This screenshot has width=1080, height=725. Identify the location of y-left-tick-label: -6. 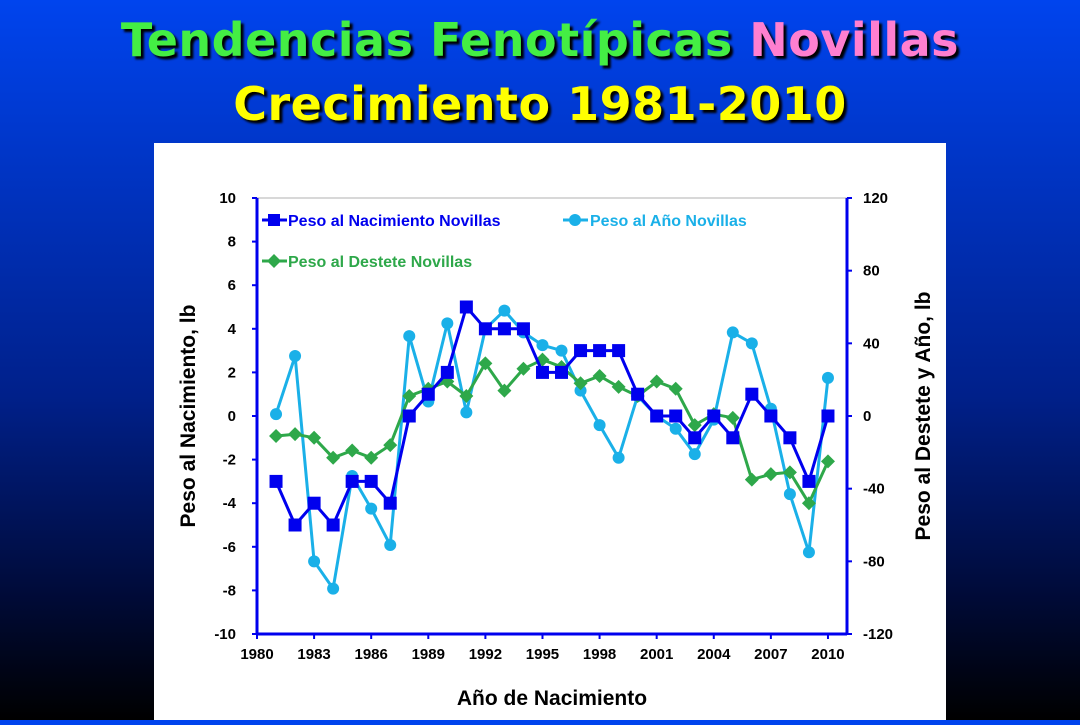
(229, 547).